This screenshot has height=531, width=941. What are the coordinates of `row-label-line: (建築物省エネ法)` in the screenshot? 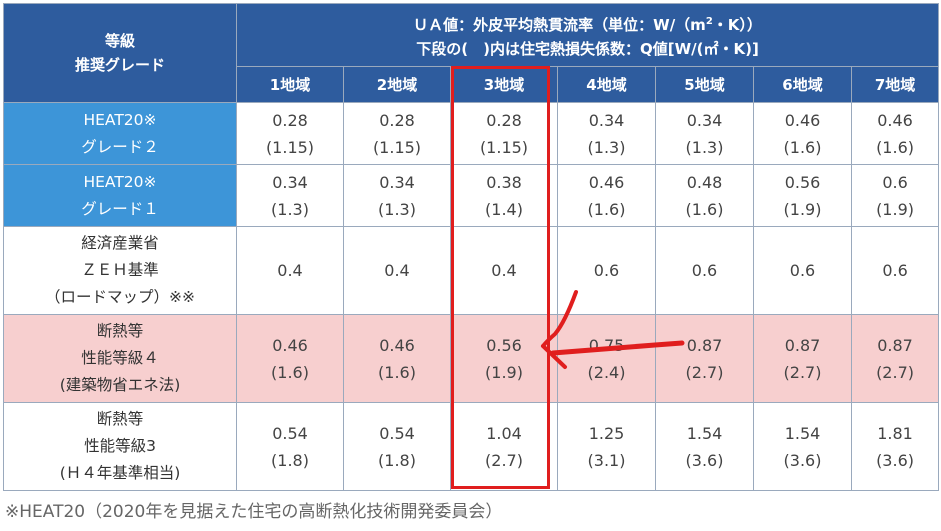 It's located at (120, 385).